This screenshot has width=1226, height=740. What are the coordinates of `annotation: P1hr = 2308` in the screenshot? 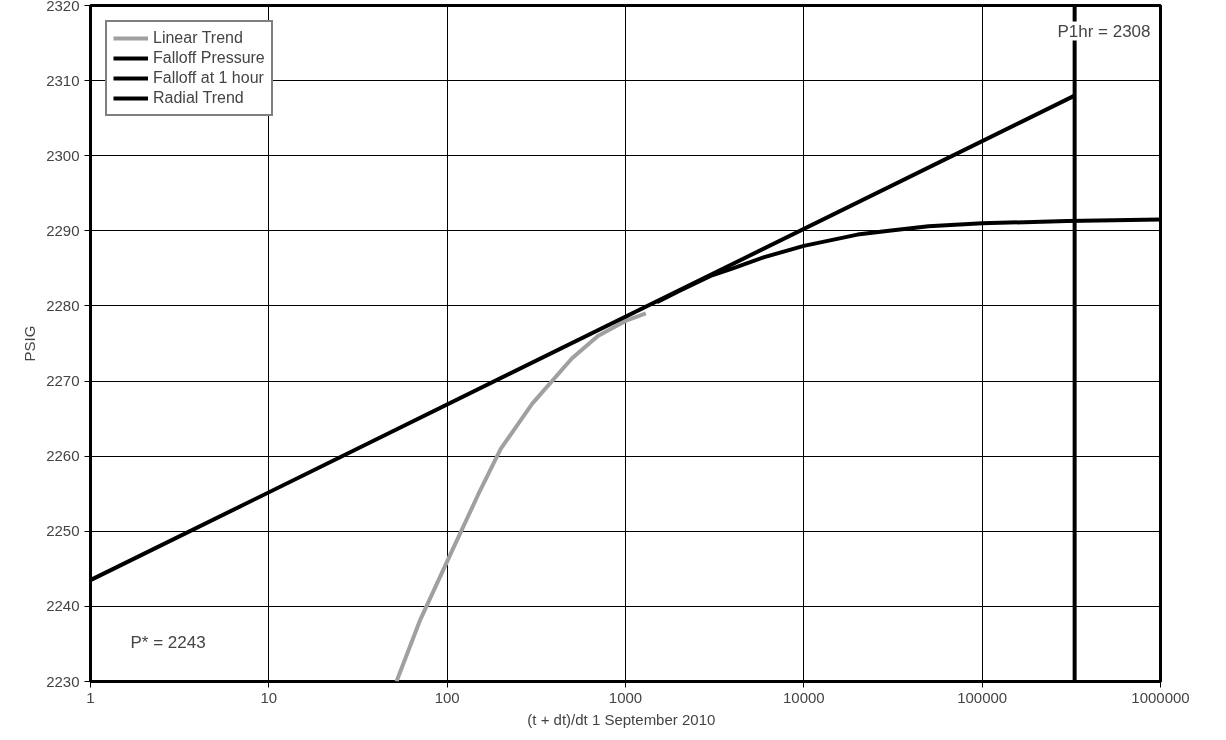 It's located at (1104, 31).